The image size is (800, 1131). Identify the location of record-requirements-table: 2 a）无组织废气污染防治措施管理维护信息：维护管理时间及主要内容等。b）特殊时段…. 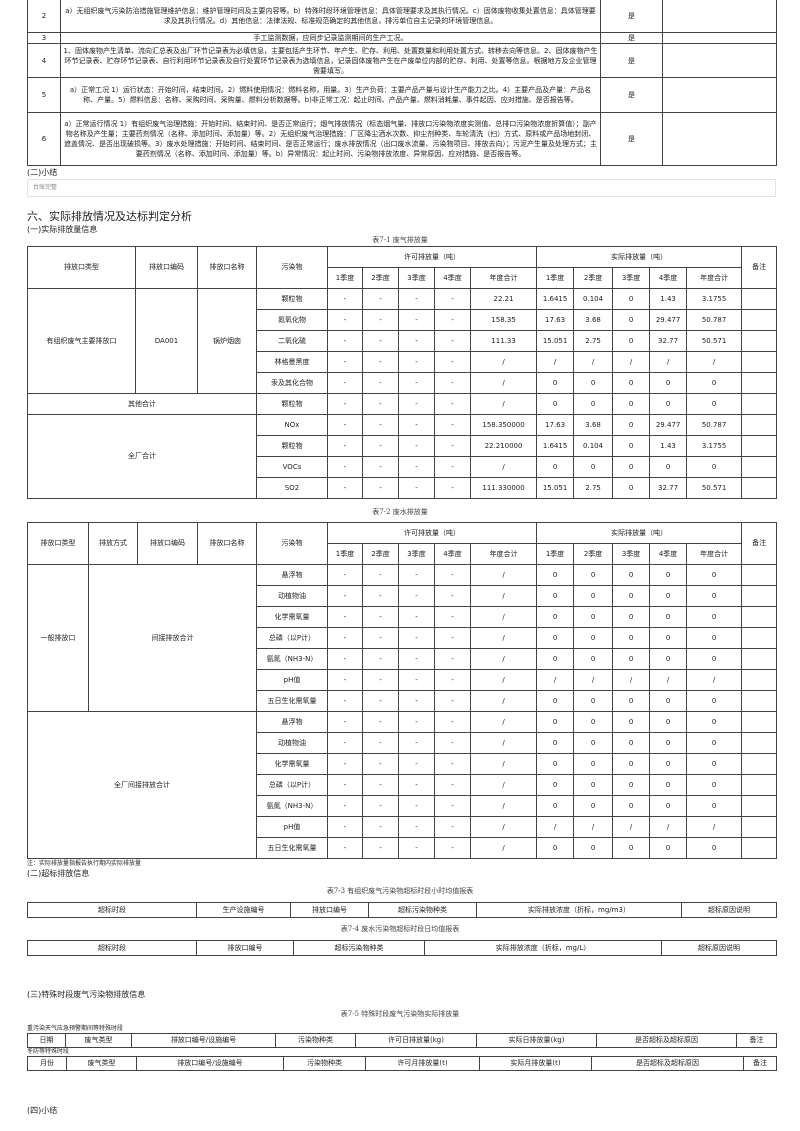
(402, 83).